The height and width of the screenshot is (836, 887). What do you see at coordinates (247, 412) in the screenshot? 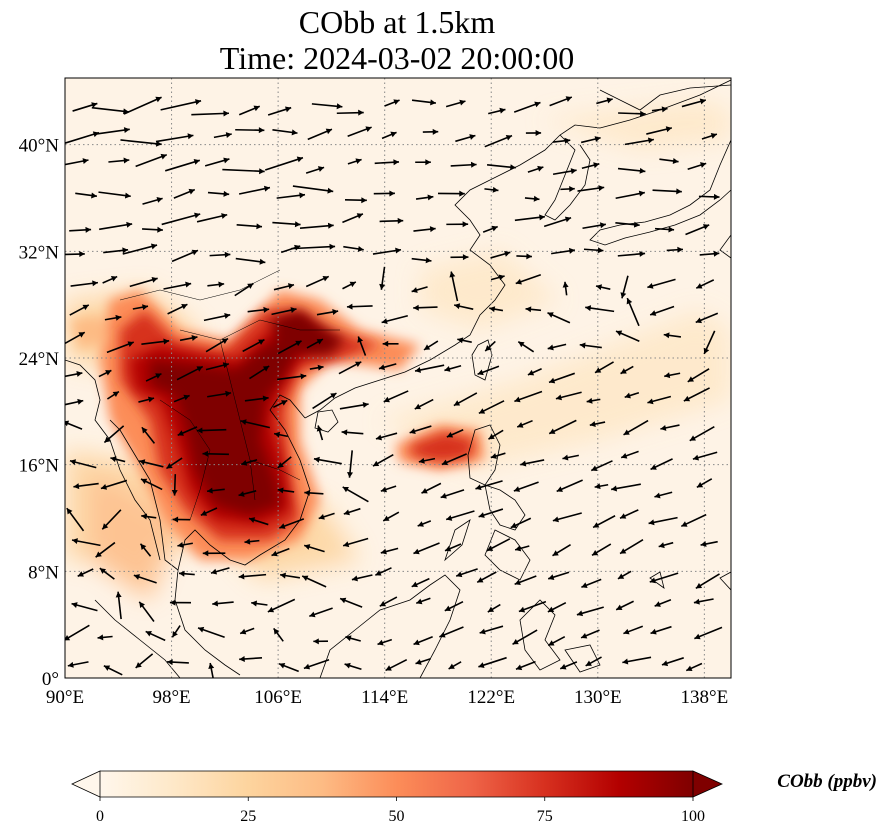
I see `plume-core` at bounding box center [247, 412].